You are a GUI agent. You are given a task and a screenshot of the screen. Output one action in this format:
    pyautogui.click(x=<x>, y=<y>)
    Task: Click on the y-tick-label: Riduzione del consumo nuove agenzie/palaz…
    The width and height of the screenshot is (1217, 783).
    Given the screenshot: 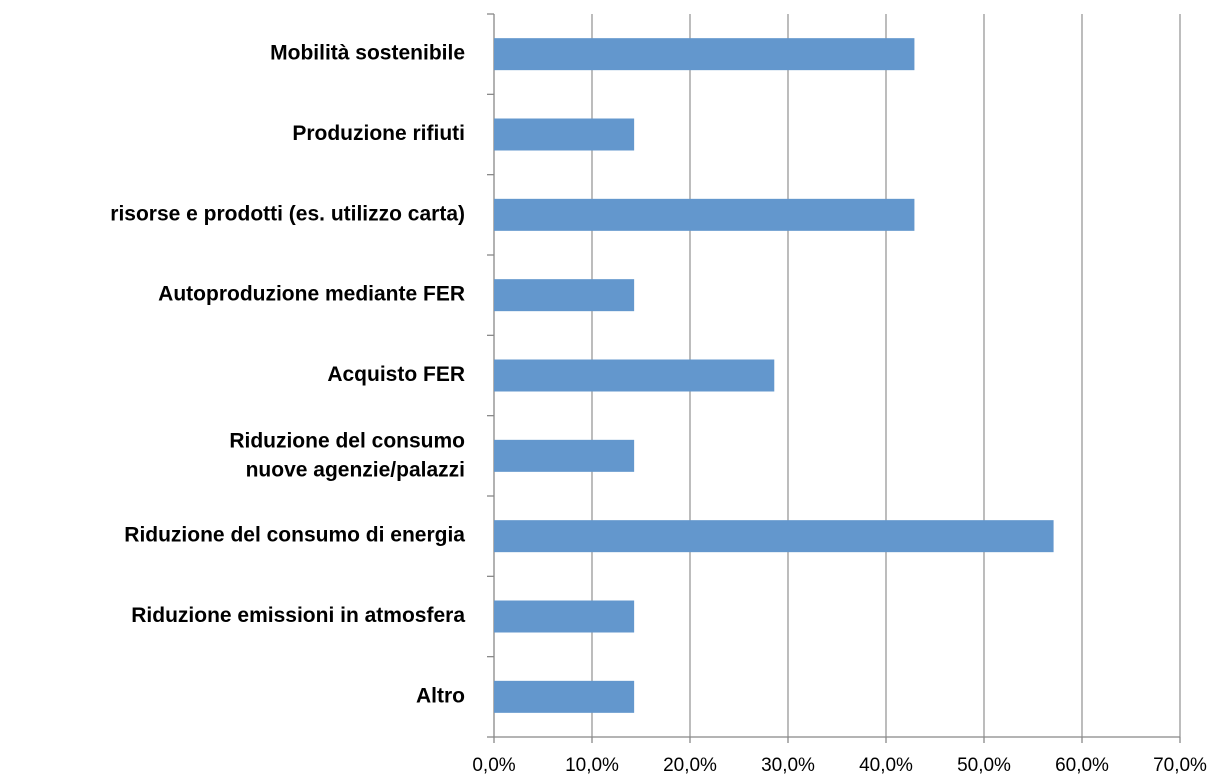 What is the action you would take?
    pyautogui.click(x=347, y=455)
    